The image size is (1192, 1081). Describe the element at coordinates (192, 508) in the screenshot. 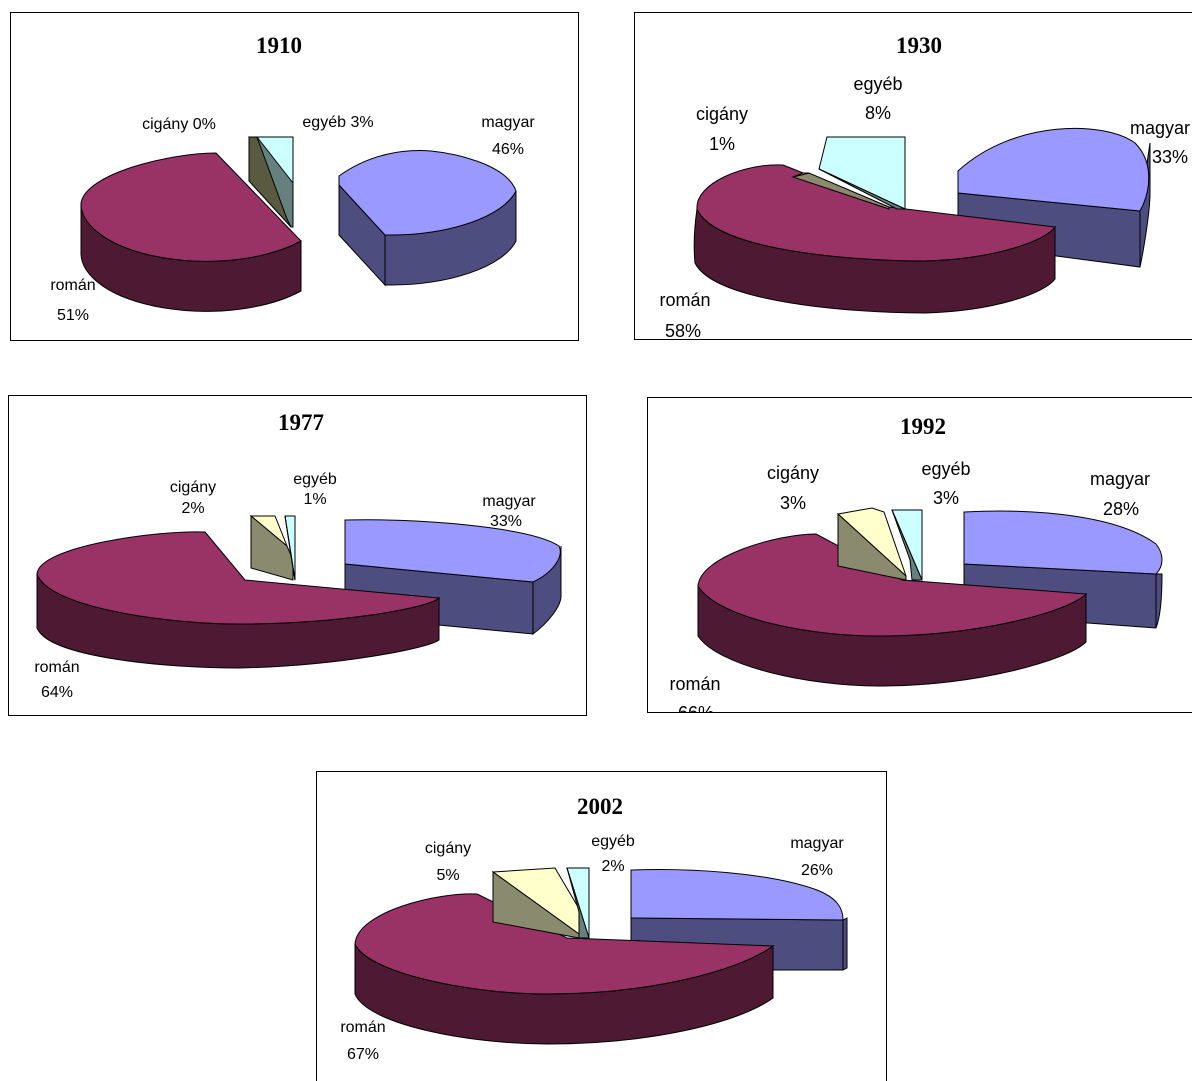

I see `label-cigany-pct: 2%` at that location.